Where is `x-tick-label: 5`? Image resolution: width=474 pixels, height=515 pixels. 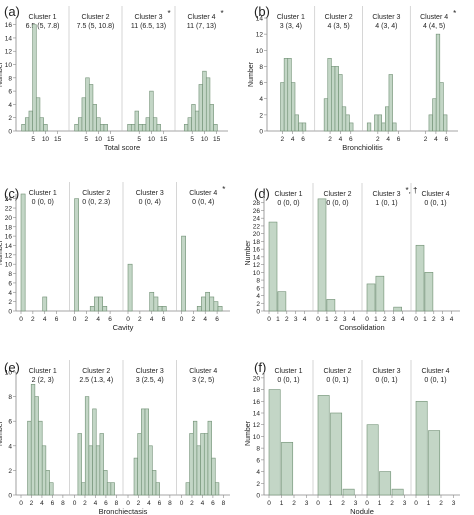
x-tick-label: 5 is located at coordinates (33, 139).